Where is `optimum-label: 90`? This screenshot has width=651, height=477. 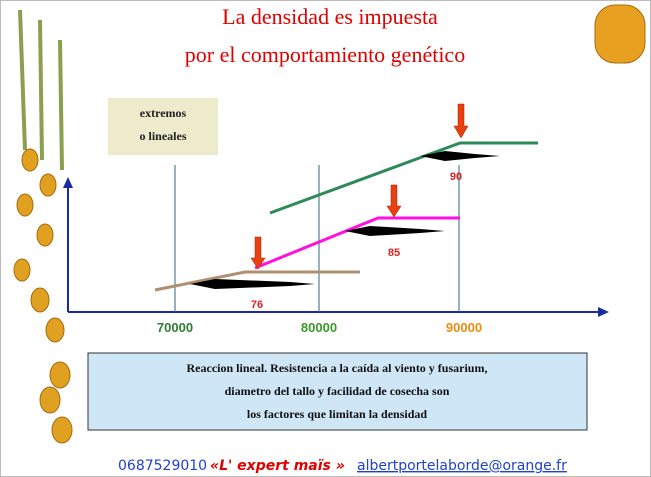 optimum-label: 90 is located at coordinates (456, 177).